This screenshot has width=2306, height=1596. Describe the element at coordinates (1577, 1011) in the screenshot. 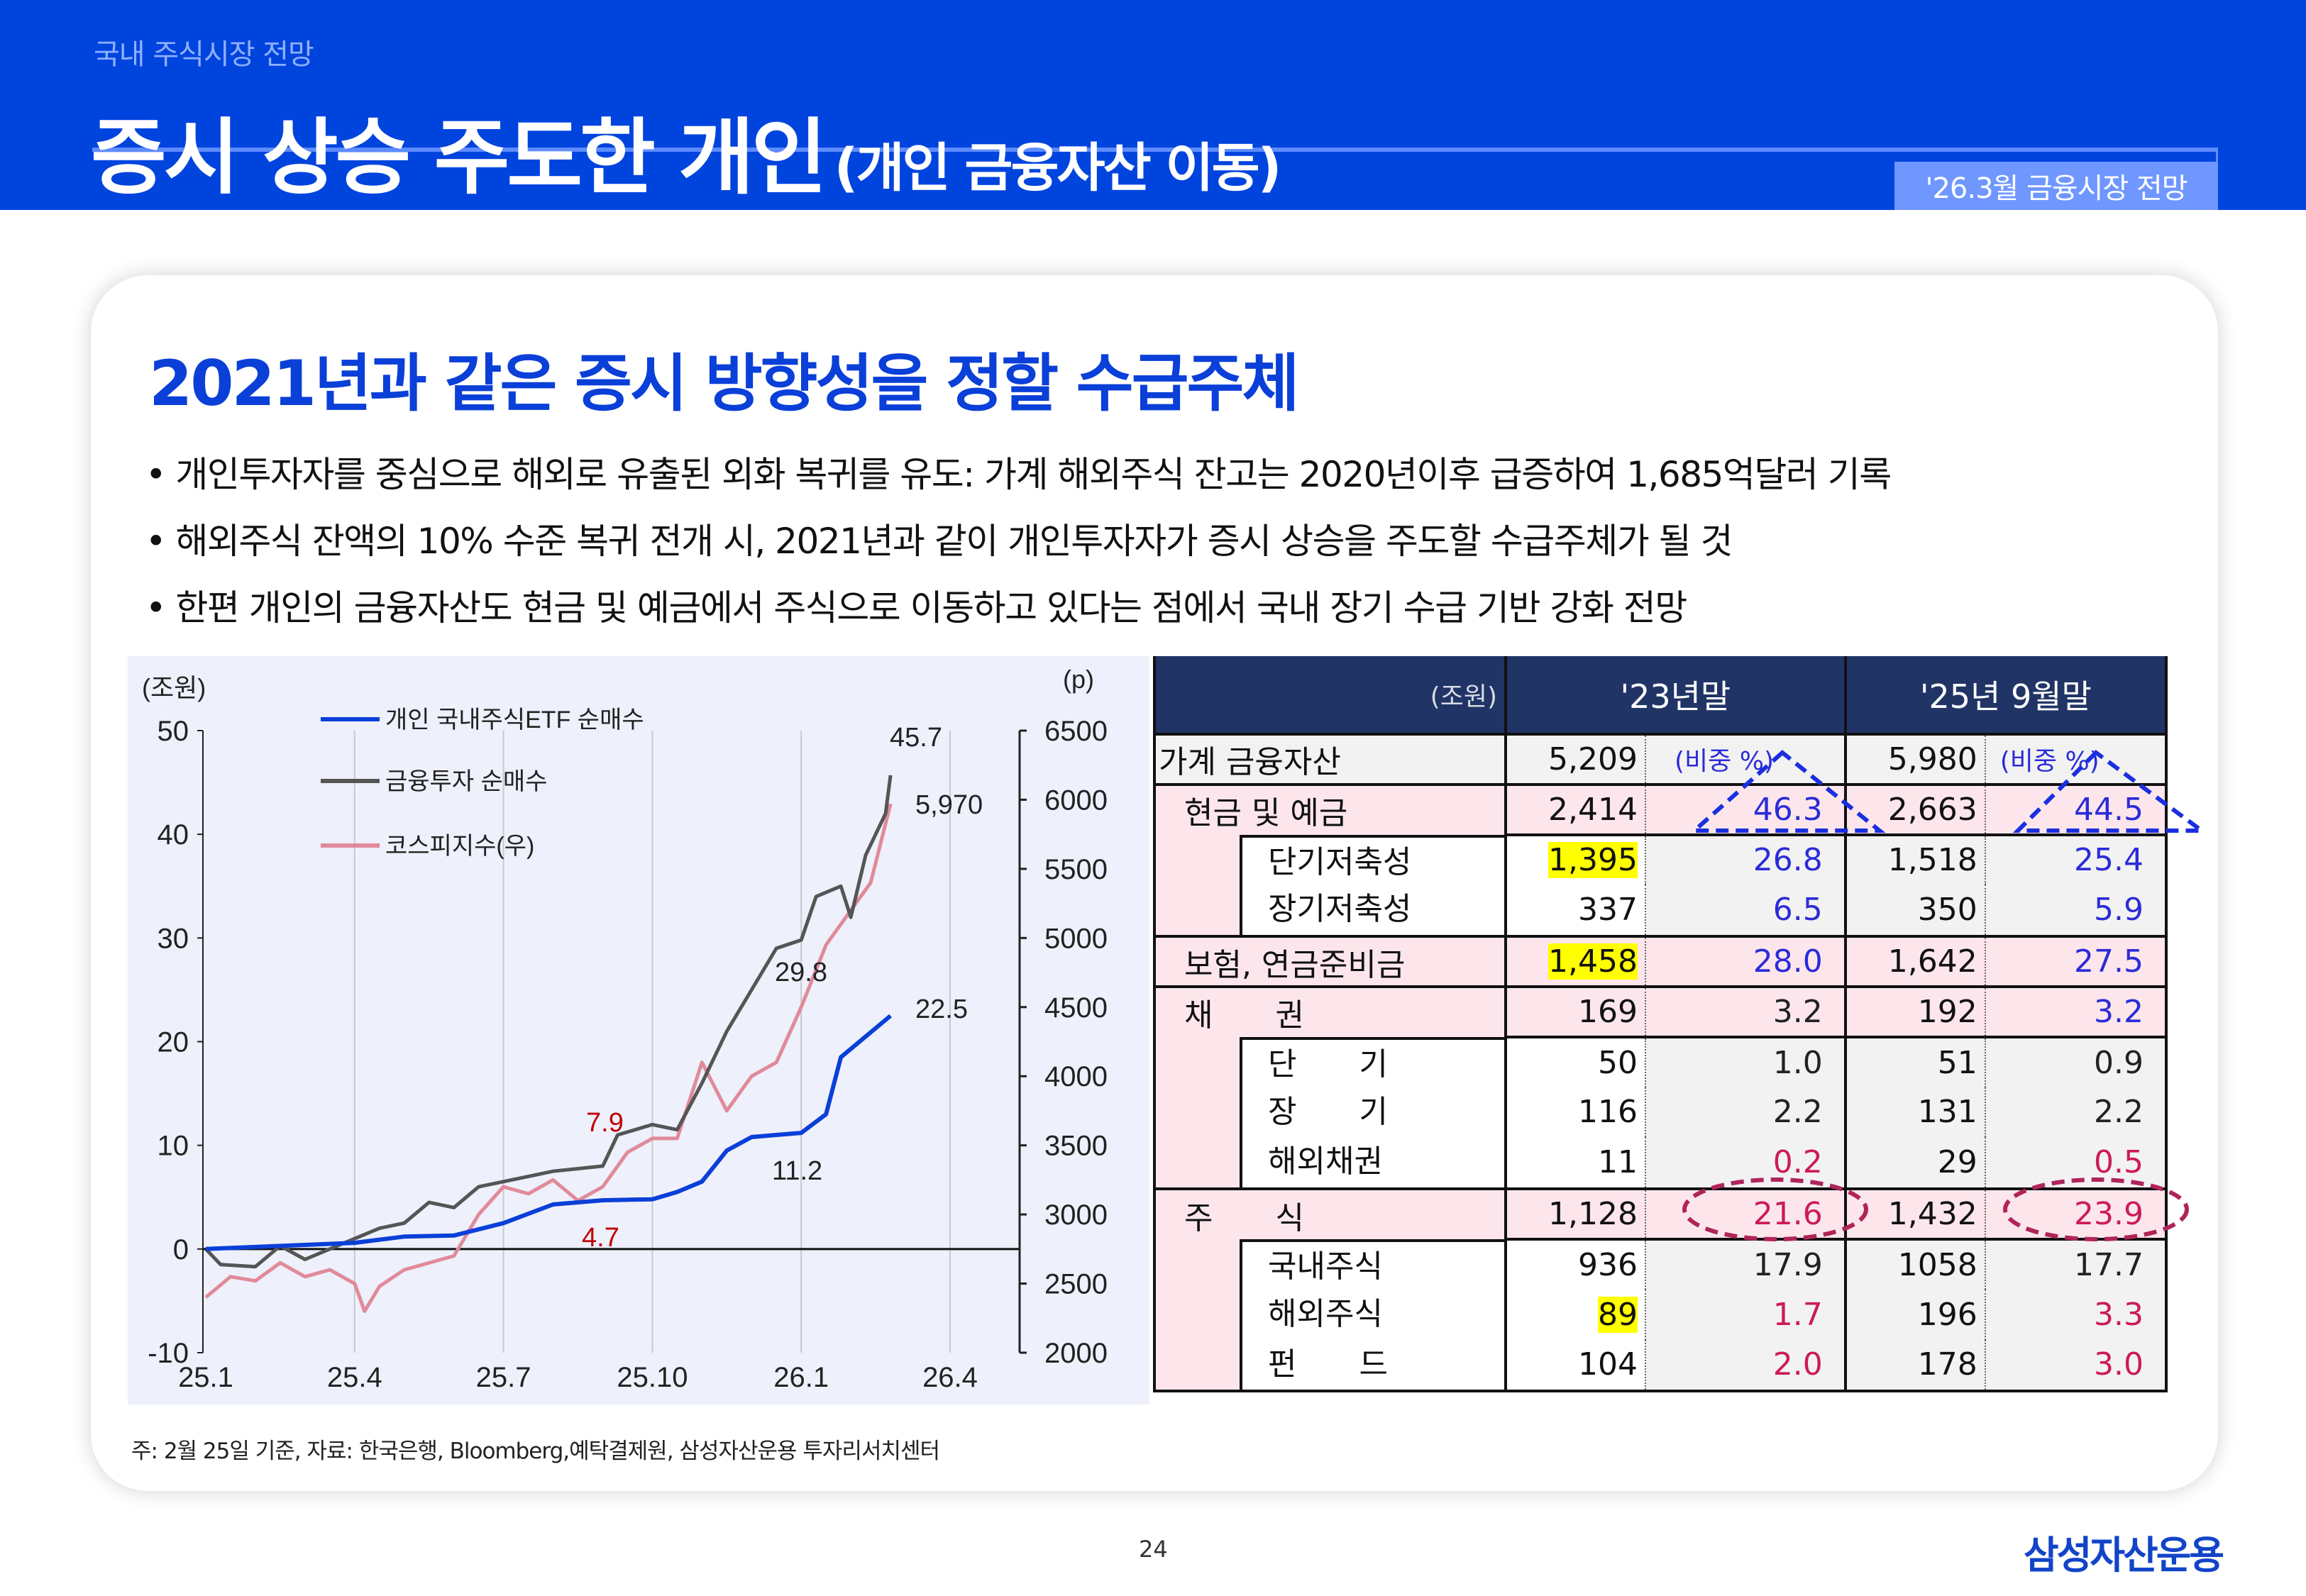

I see `value-2023: 169` at that location.